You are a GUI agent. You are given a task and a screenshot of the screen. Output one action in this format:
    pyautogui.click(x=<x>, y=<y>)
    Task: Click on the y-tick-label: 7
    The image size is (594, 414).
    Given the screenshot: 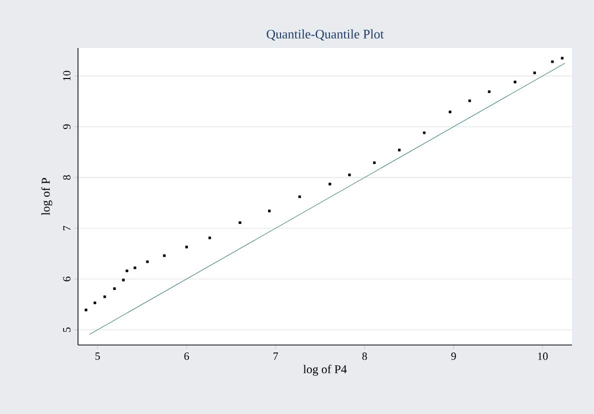 What is the action you would take?
    pyautogui.click(x=66, y=228)
    